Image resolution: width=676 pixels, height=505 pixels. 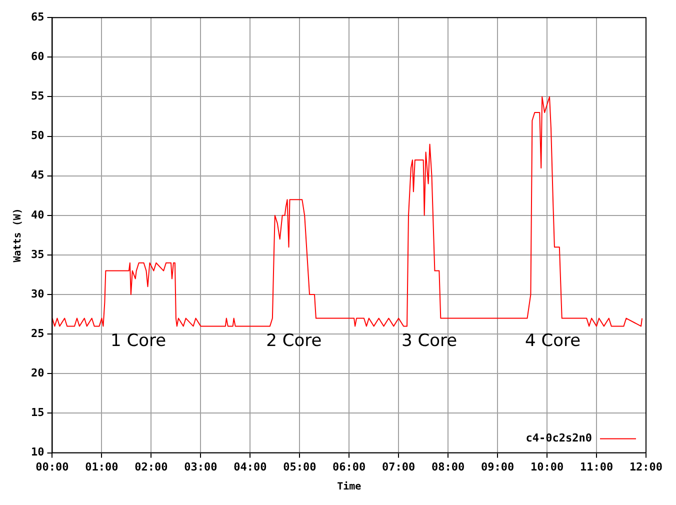 I want to click on y-tick-label: 30, so click(x=37, y=293).